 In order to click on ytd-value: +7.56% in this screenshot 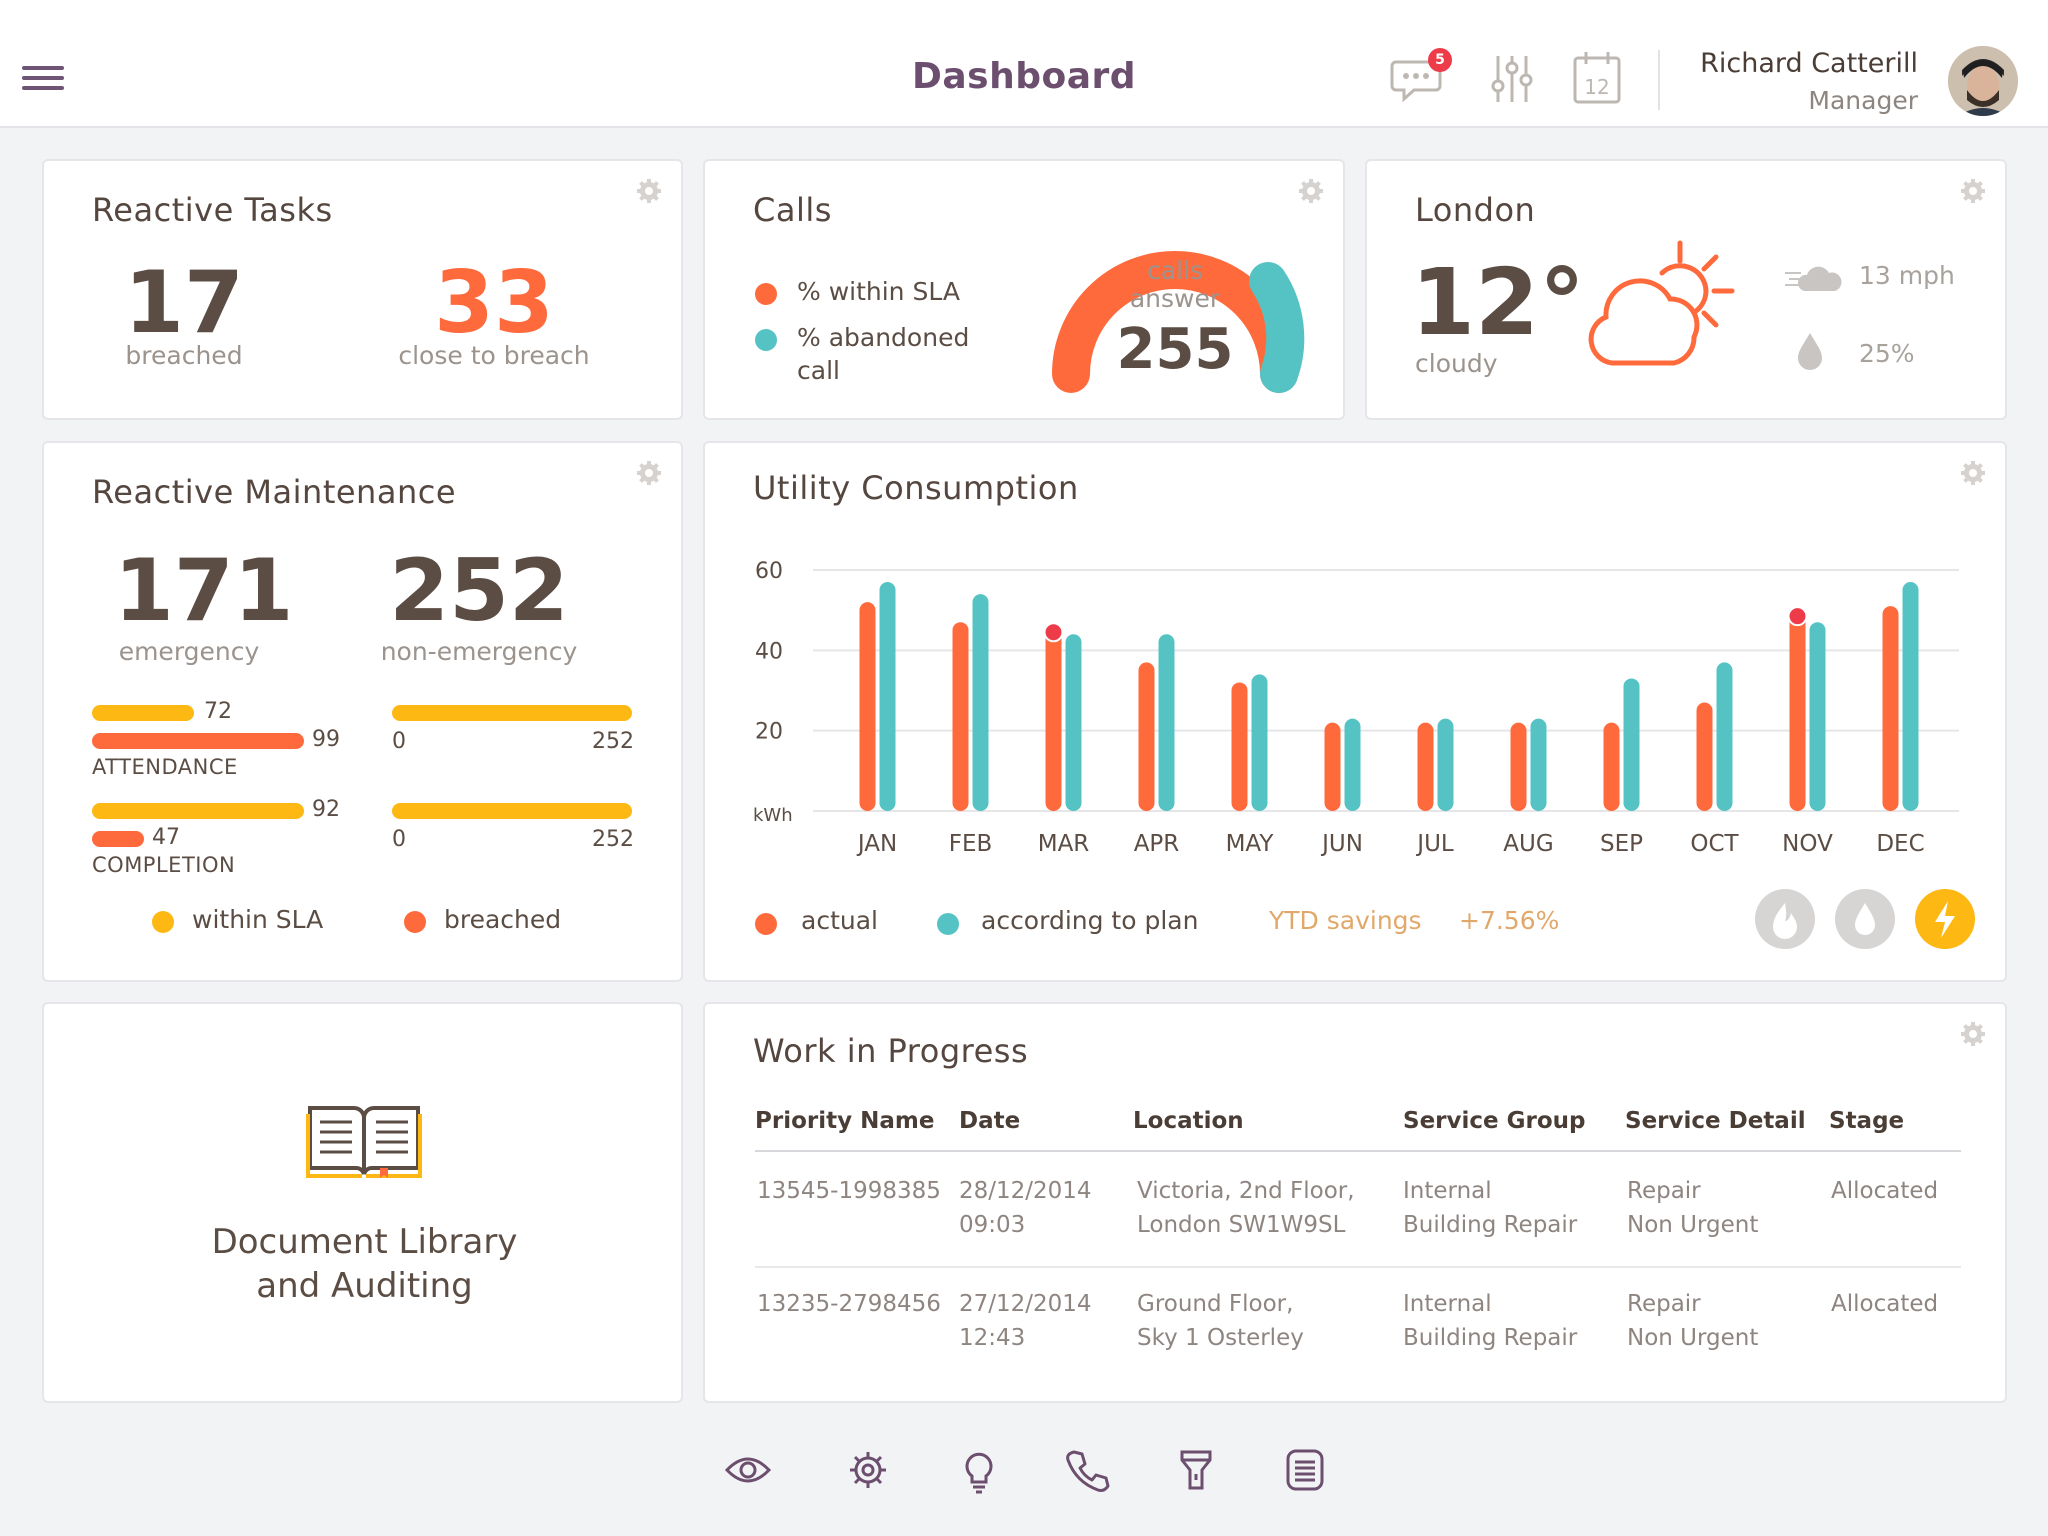, I will do `click(1509, 920)`.